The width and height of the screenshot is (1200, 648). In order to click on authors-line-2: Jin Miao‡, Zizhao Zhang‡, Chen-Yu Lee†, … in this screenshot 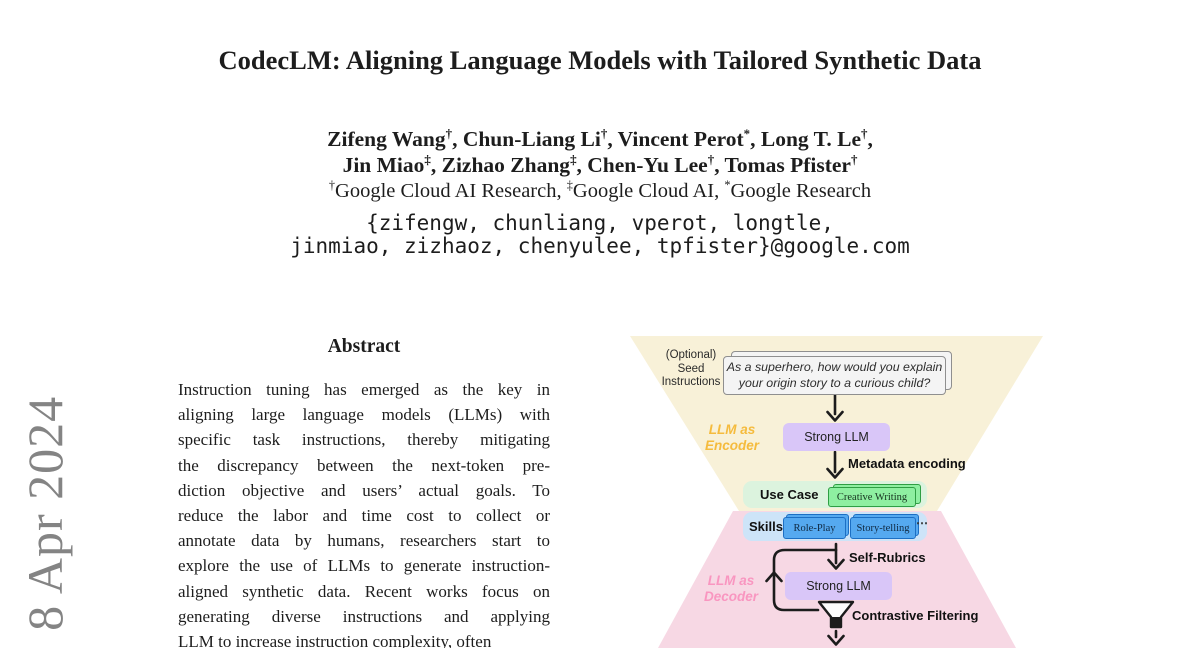, I will do `click(600, 164)`.